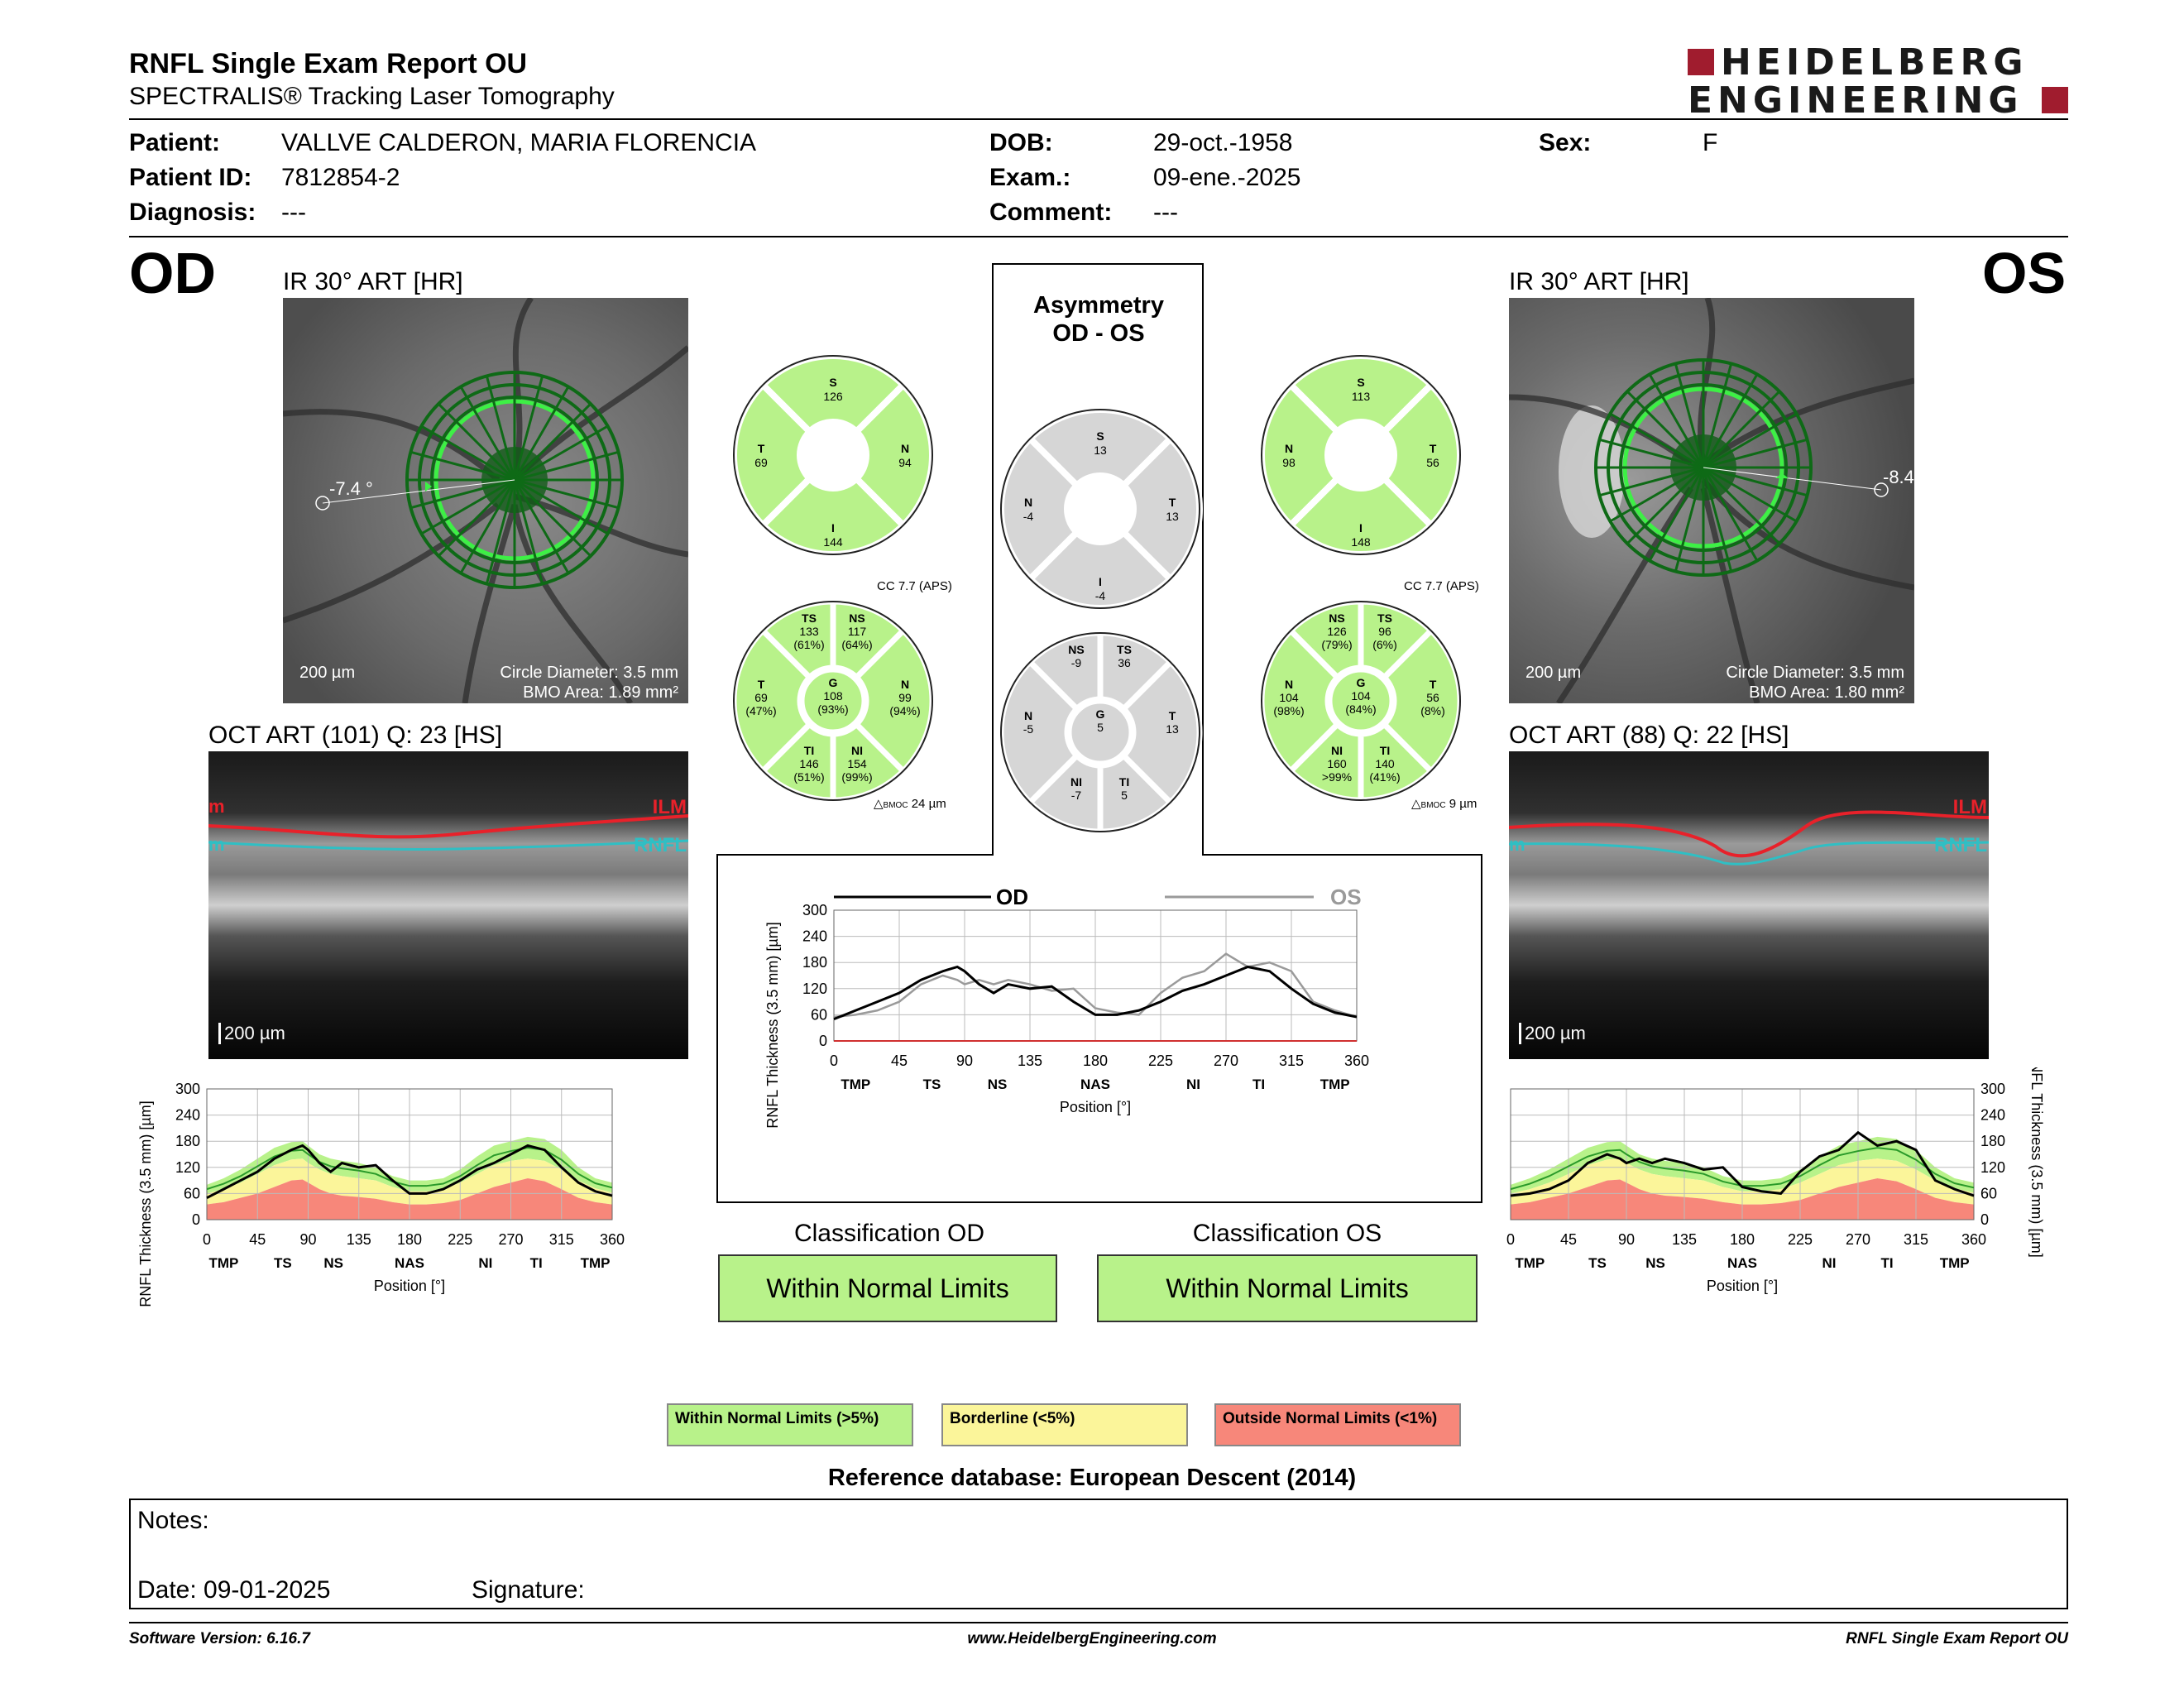  What do you see at coordinates (1599, 281) in the screenshot?
I see `os-ir-title: IR 30° ART [HR]` at bounding box center [1599, 281].